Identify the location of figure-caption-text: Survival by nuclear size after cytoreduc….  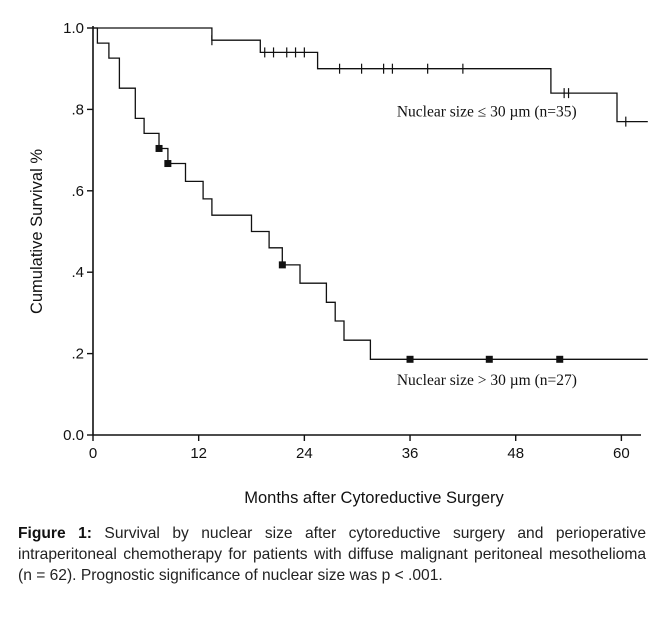
(332, 554).